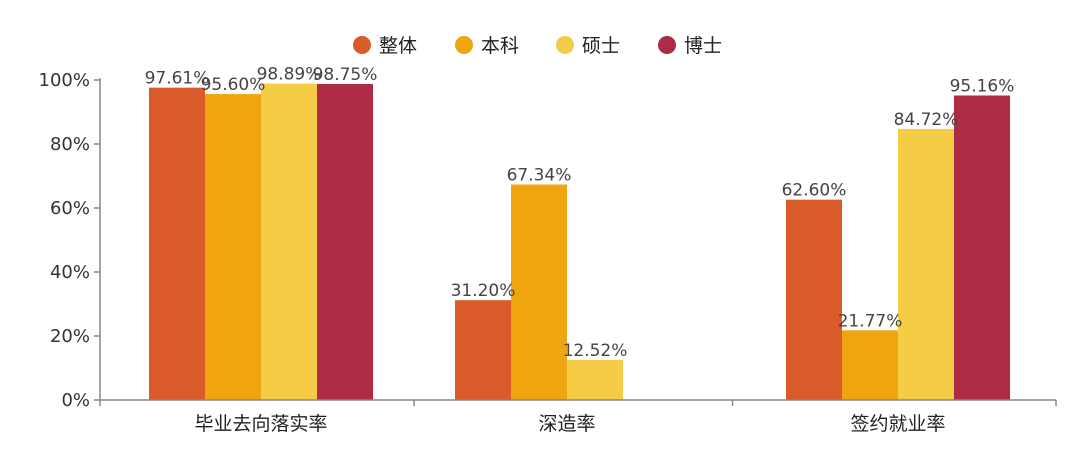 The image size is (1080, 465). Describe the element at coordinates (926, 120) in the screenshot. I see `data-label: 84.72%` at that location.